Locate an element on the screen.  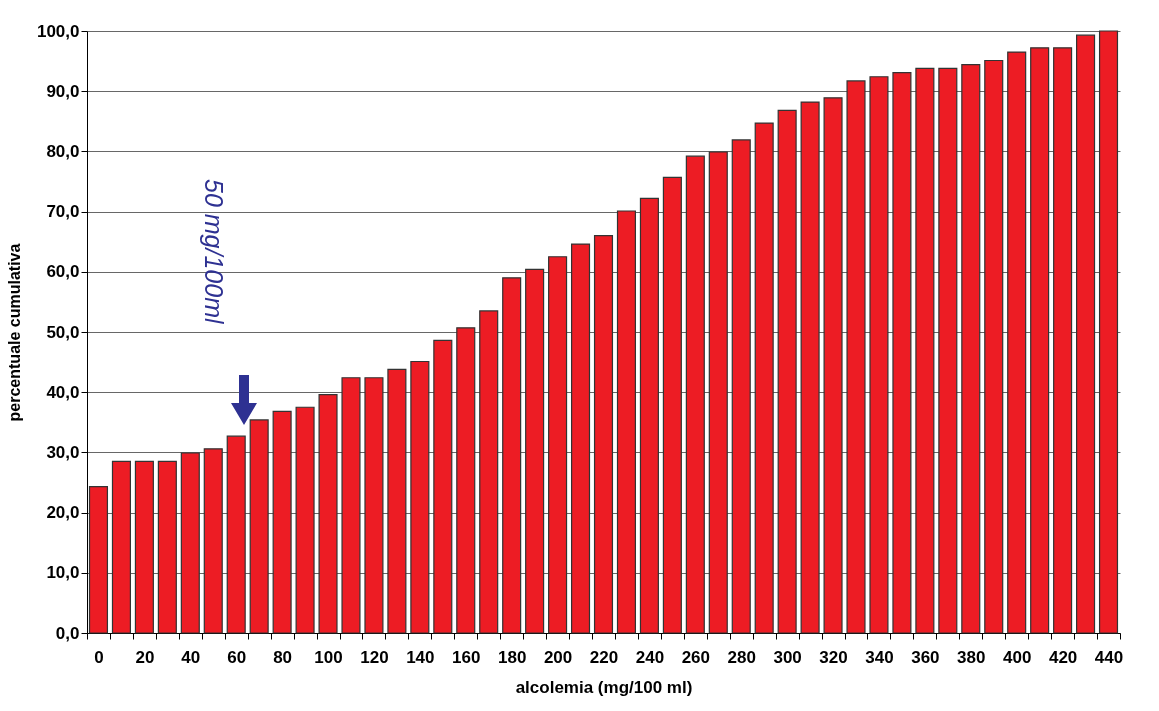
x-tick-label: 100 is located at coordinates (328, 657).